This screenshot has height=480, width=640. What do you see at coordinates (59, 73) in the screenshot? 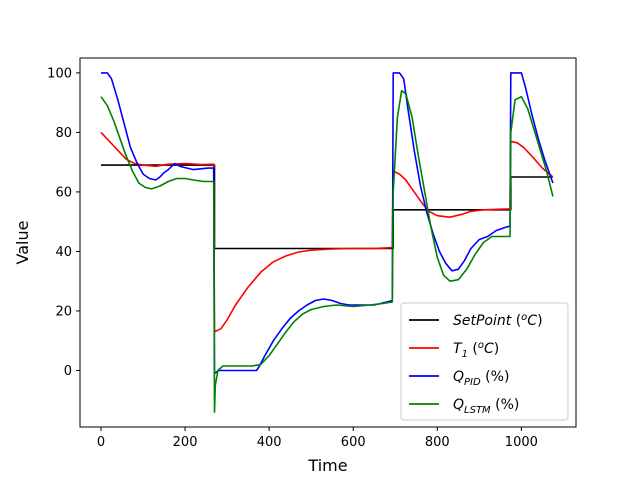
I see `y-tick-label: 100` at bounding box center [59, 73].